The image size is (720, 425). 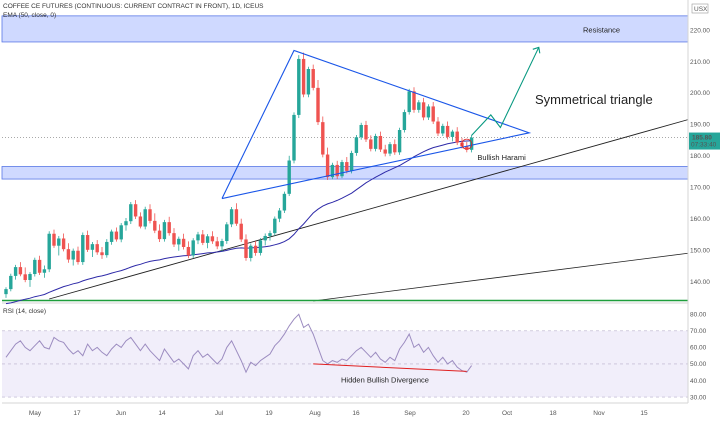 What do you see at coordinates (390, 367) in the screenshot?
I see `divergence-line` at bounding box center [390, 367].